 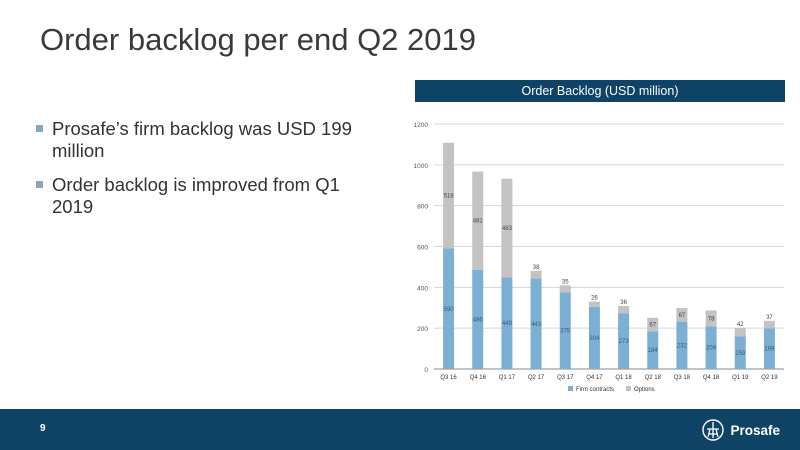 I want to click on x-tick-label: Q1 19, so click(x=740, y=378).